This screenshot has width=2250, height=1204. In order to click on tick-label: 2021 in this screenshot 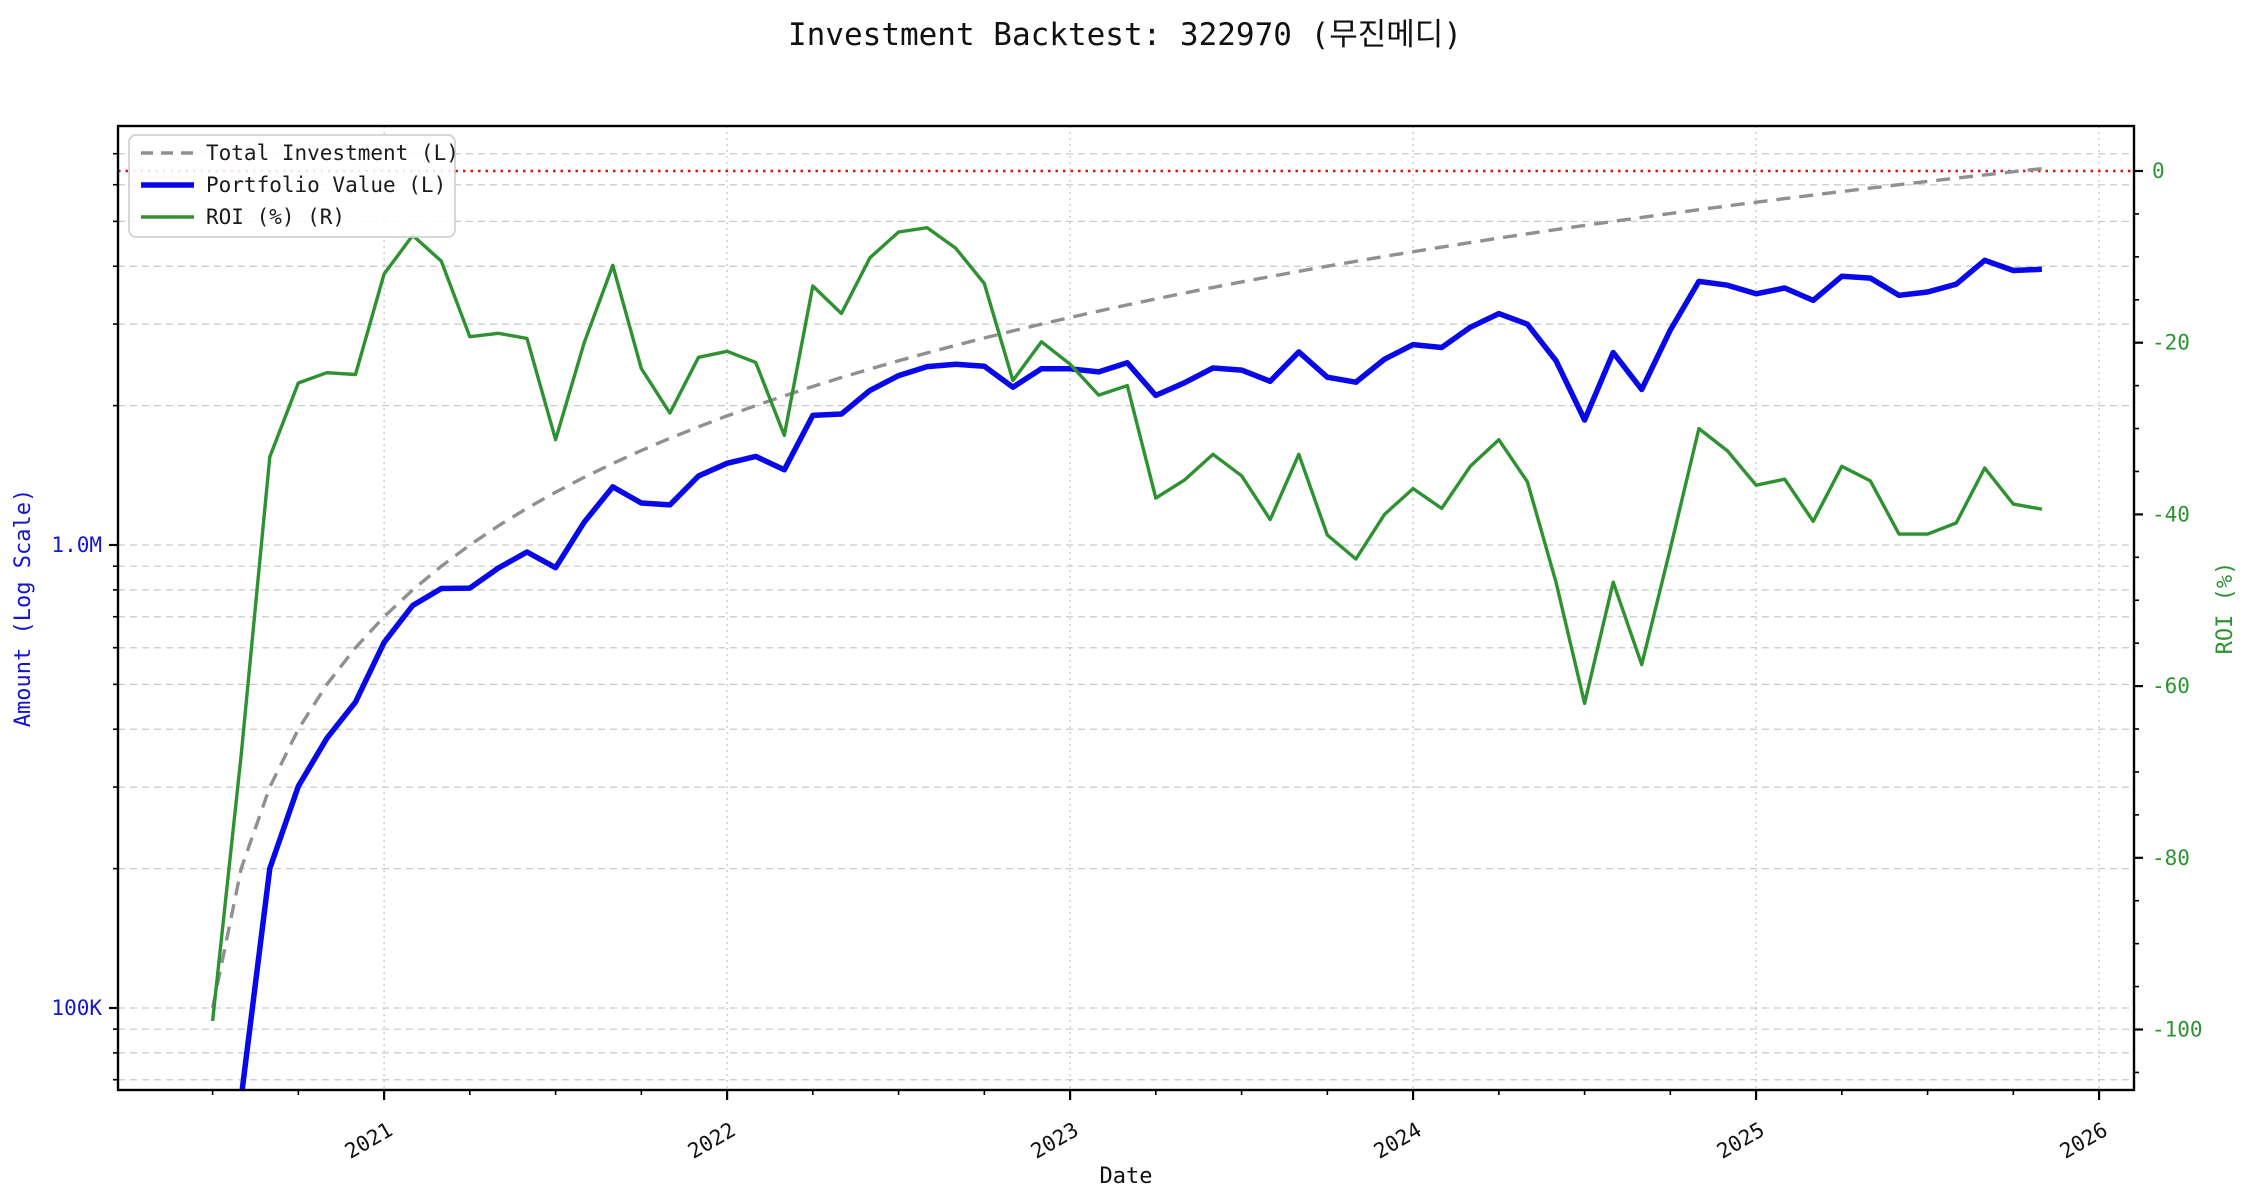, I will do `click(369, 1141)`.